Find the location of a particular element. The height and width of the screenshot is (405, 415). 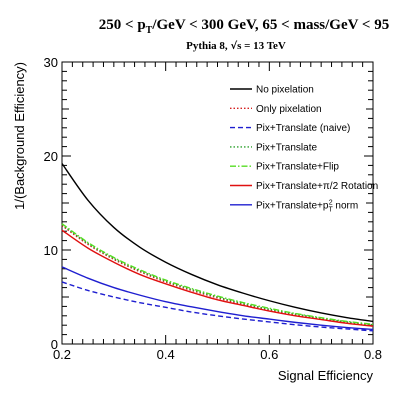

legend-label-2: Pix+Translate (naive) is located at coordinates (303, 128).